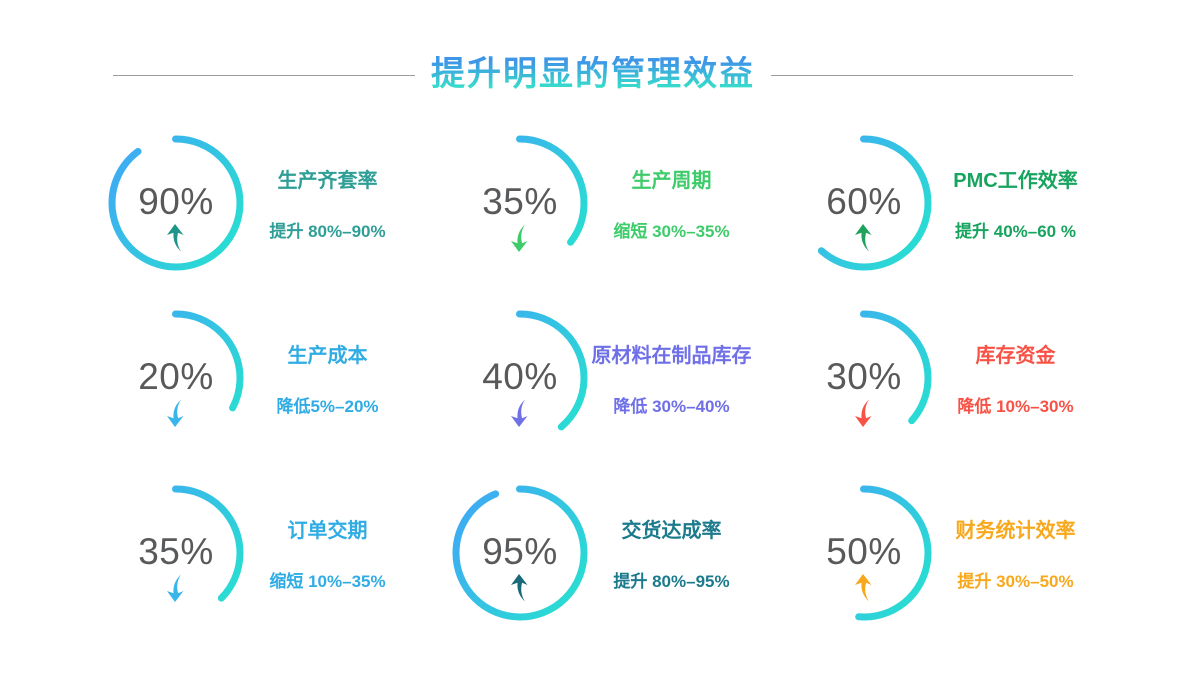 The image size is (1186, 684). I want to click on progress-ring: 20%, so click(176, 378).